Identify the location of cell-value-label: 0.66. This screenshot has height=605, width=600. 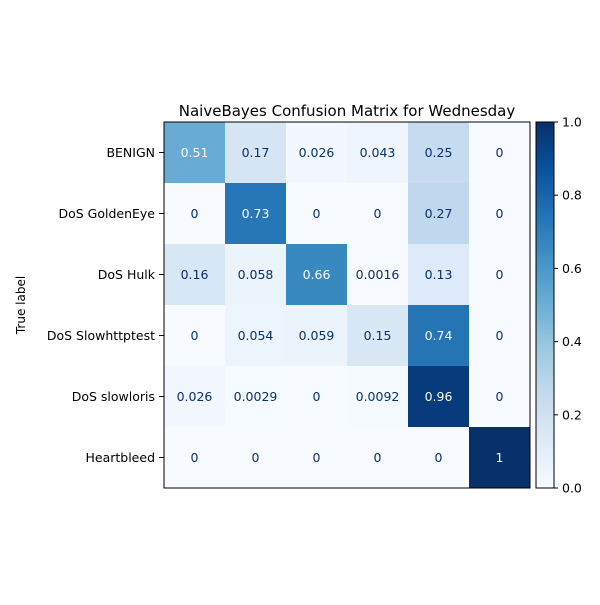
(317, 274).